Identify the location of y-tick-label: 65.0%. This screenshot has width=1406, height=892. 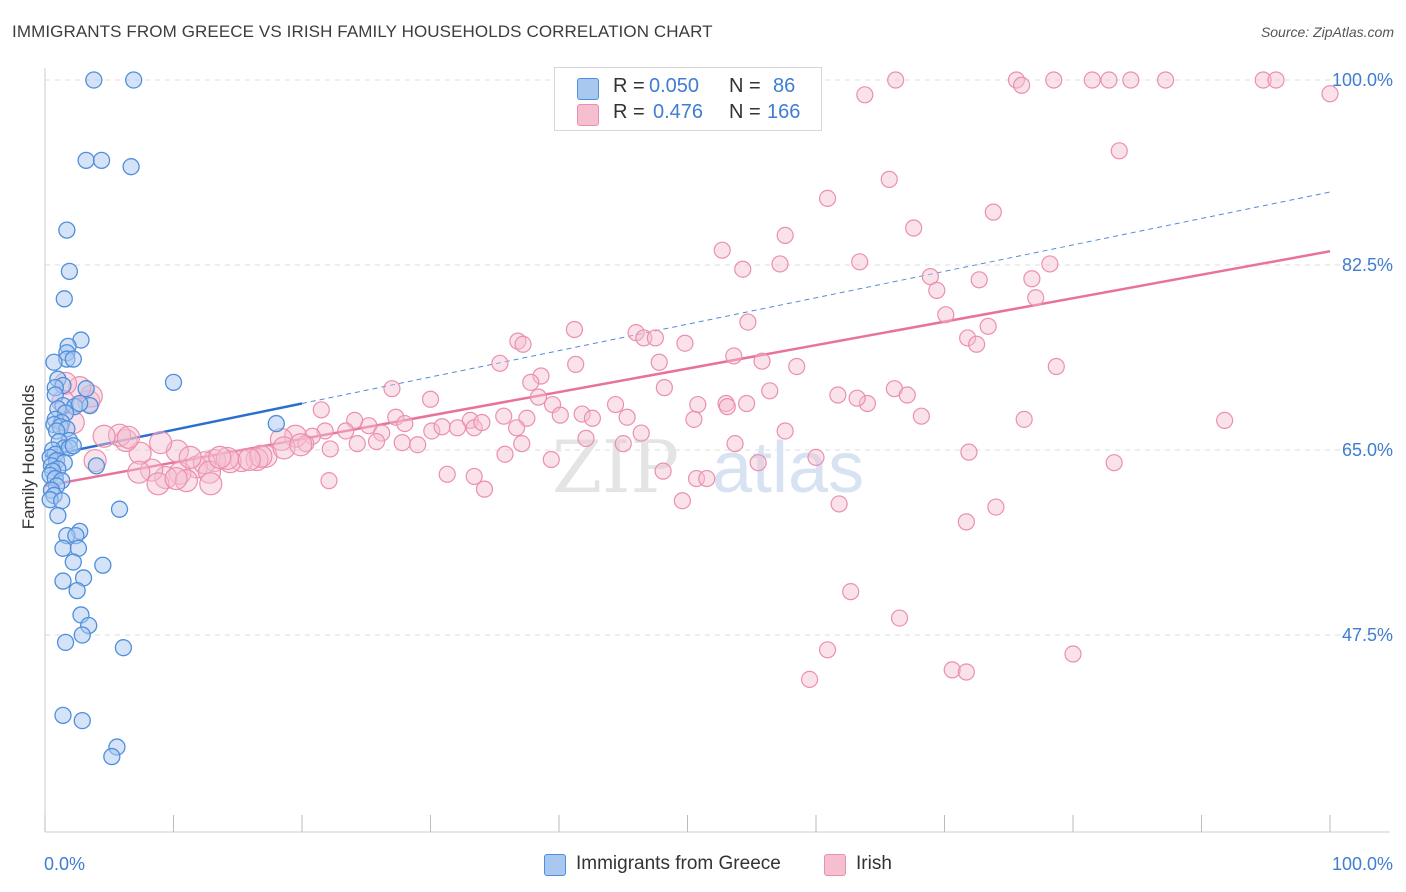
(1367, 450).